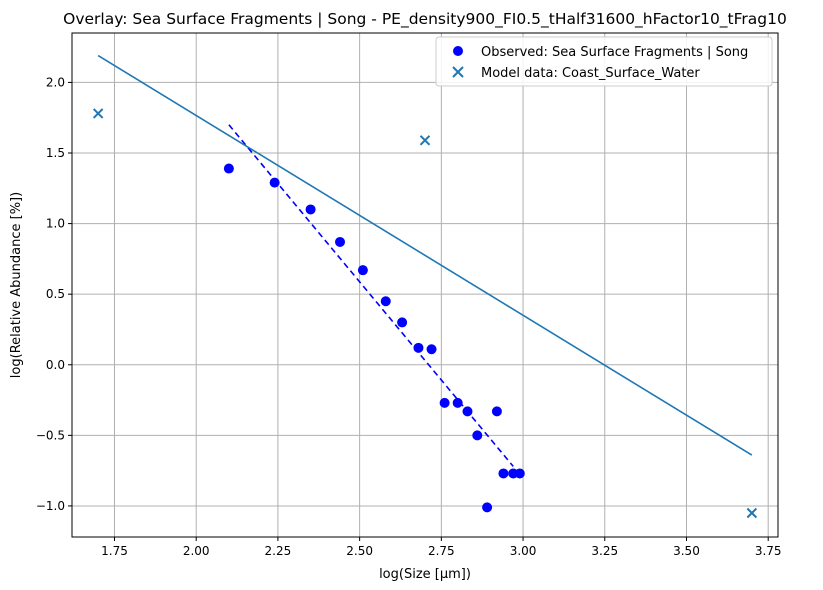 The height and width of the screenshot is (590, 823). I want to click on x-tick-label: 1.75, so click(114, 551).